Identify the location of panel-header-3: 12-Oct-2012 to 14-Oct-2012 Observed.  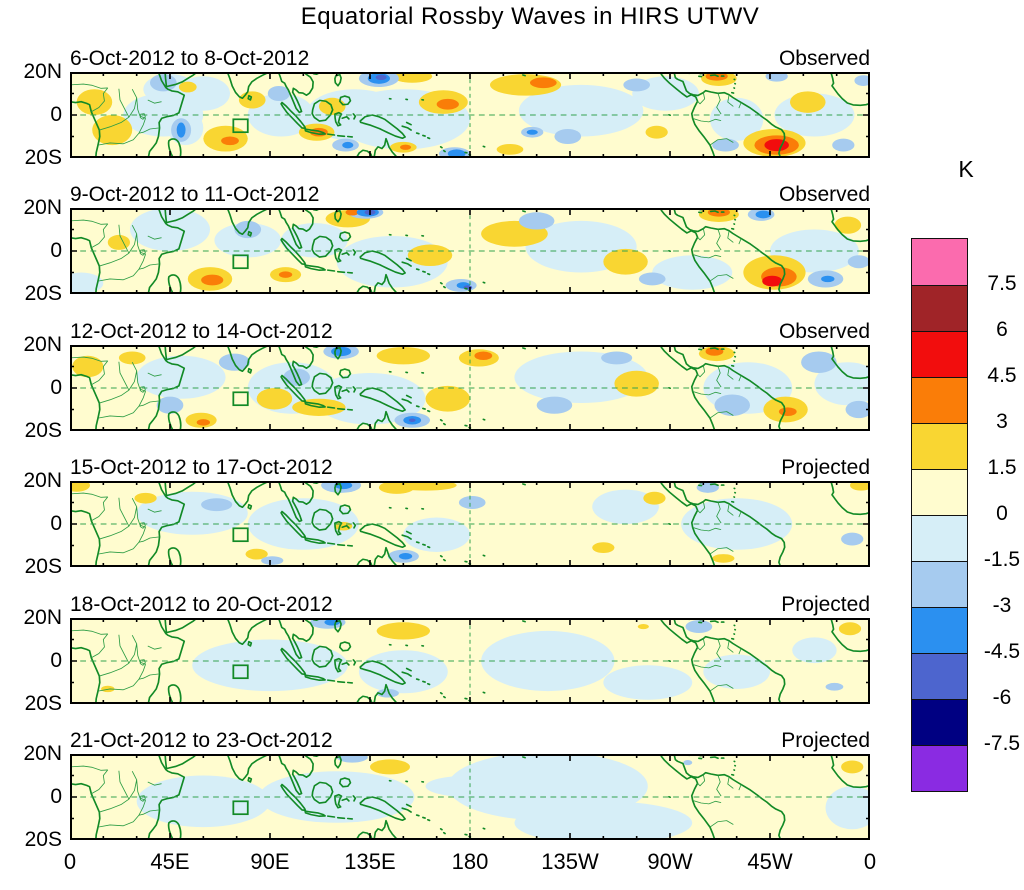
(470, 331).